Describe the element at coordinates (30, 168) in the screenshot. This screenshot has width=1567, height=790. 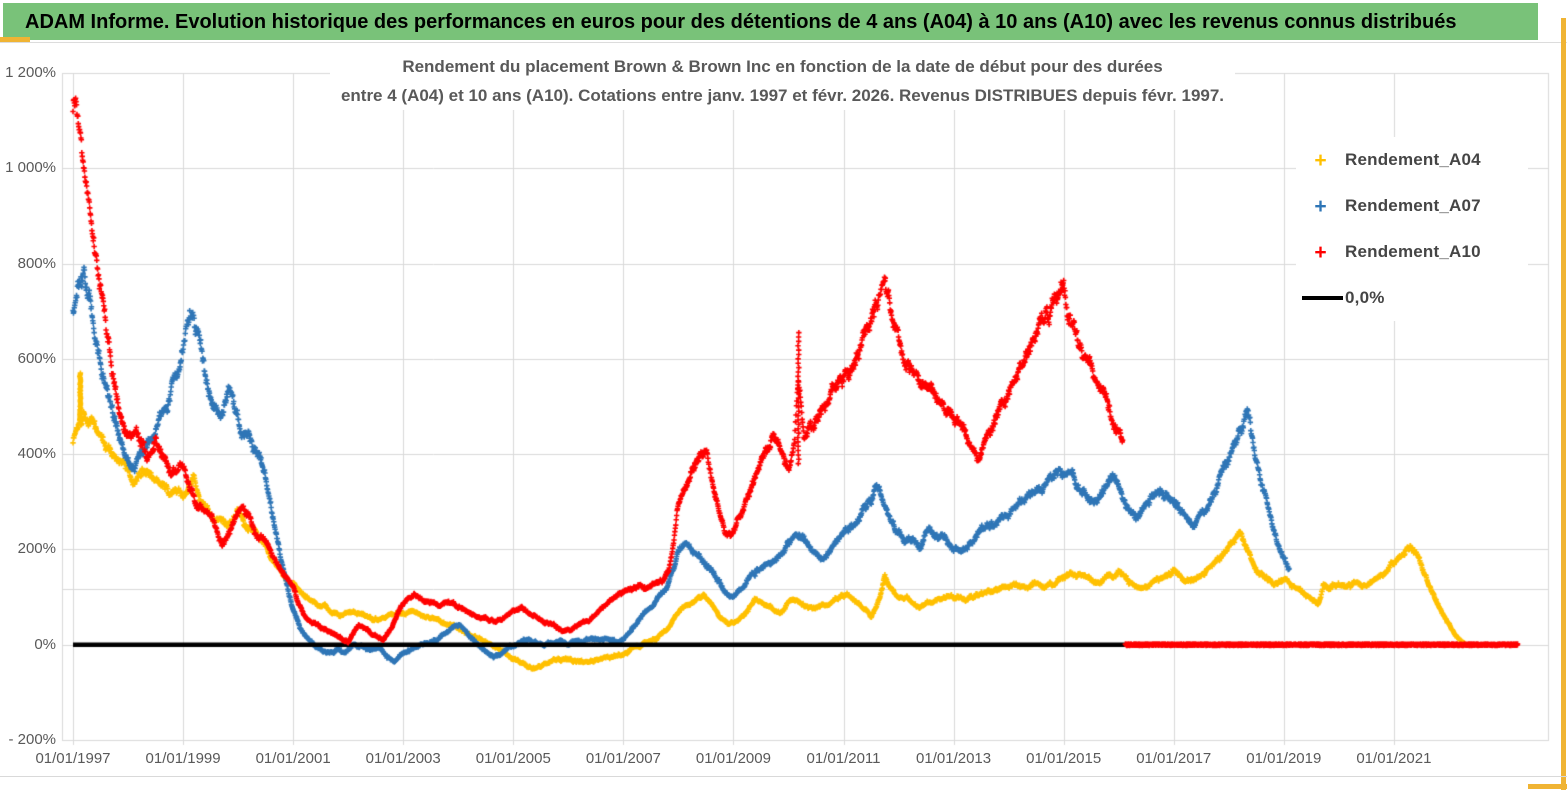
I see `y-axis-label: 1 000%` at that location.